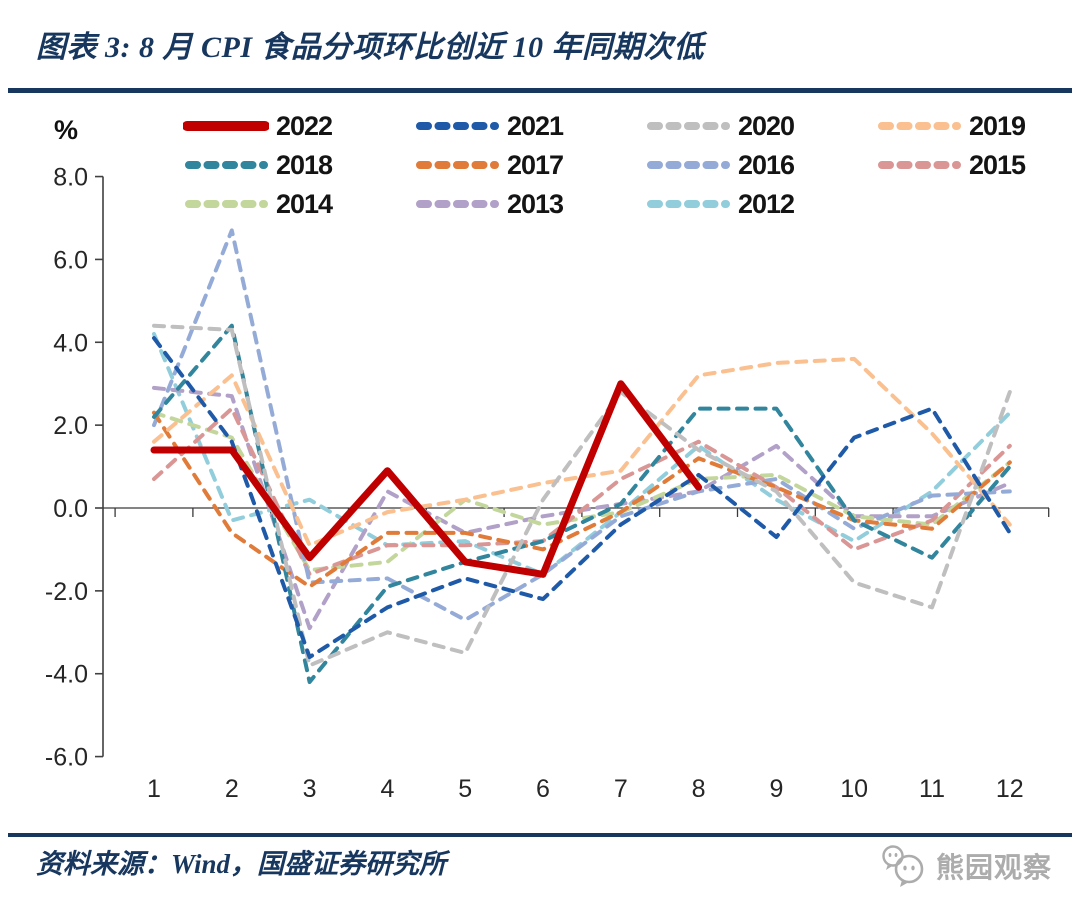 The image size is (1080, 911). I want to click on y-axis-unit-label: %, so click(66, 130).